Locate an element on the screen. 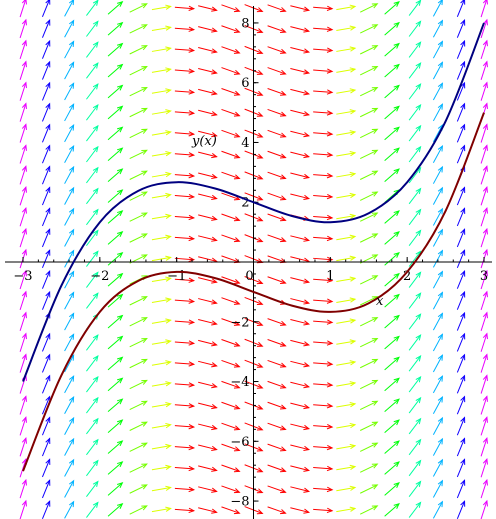 The height and width of the screenshot is (519, 496). y-axis-label: y(x) is located at coordinates (204, 141).